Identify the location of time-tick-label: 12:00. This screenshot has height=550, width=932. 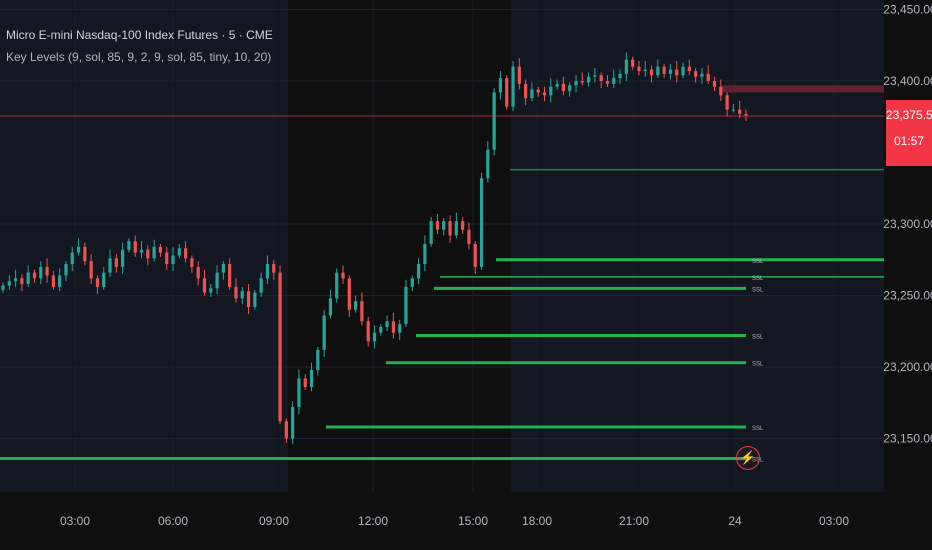
(373, 521).